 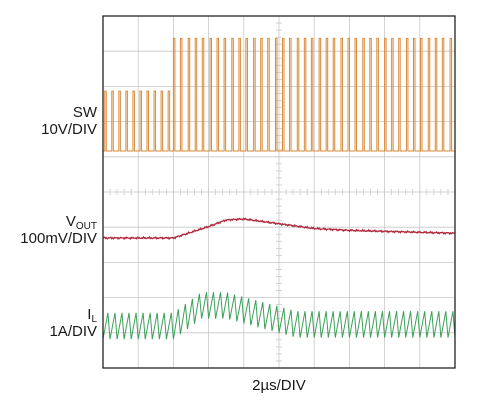 I want to click on vout-scale: 100mV/DIV, so click(x=58, y=238).